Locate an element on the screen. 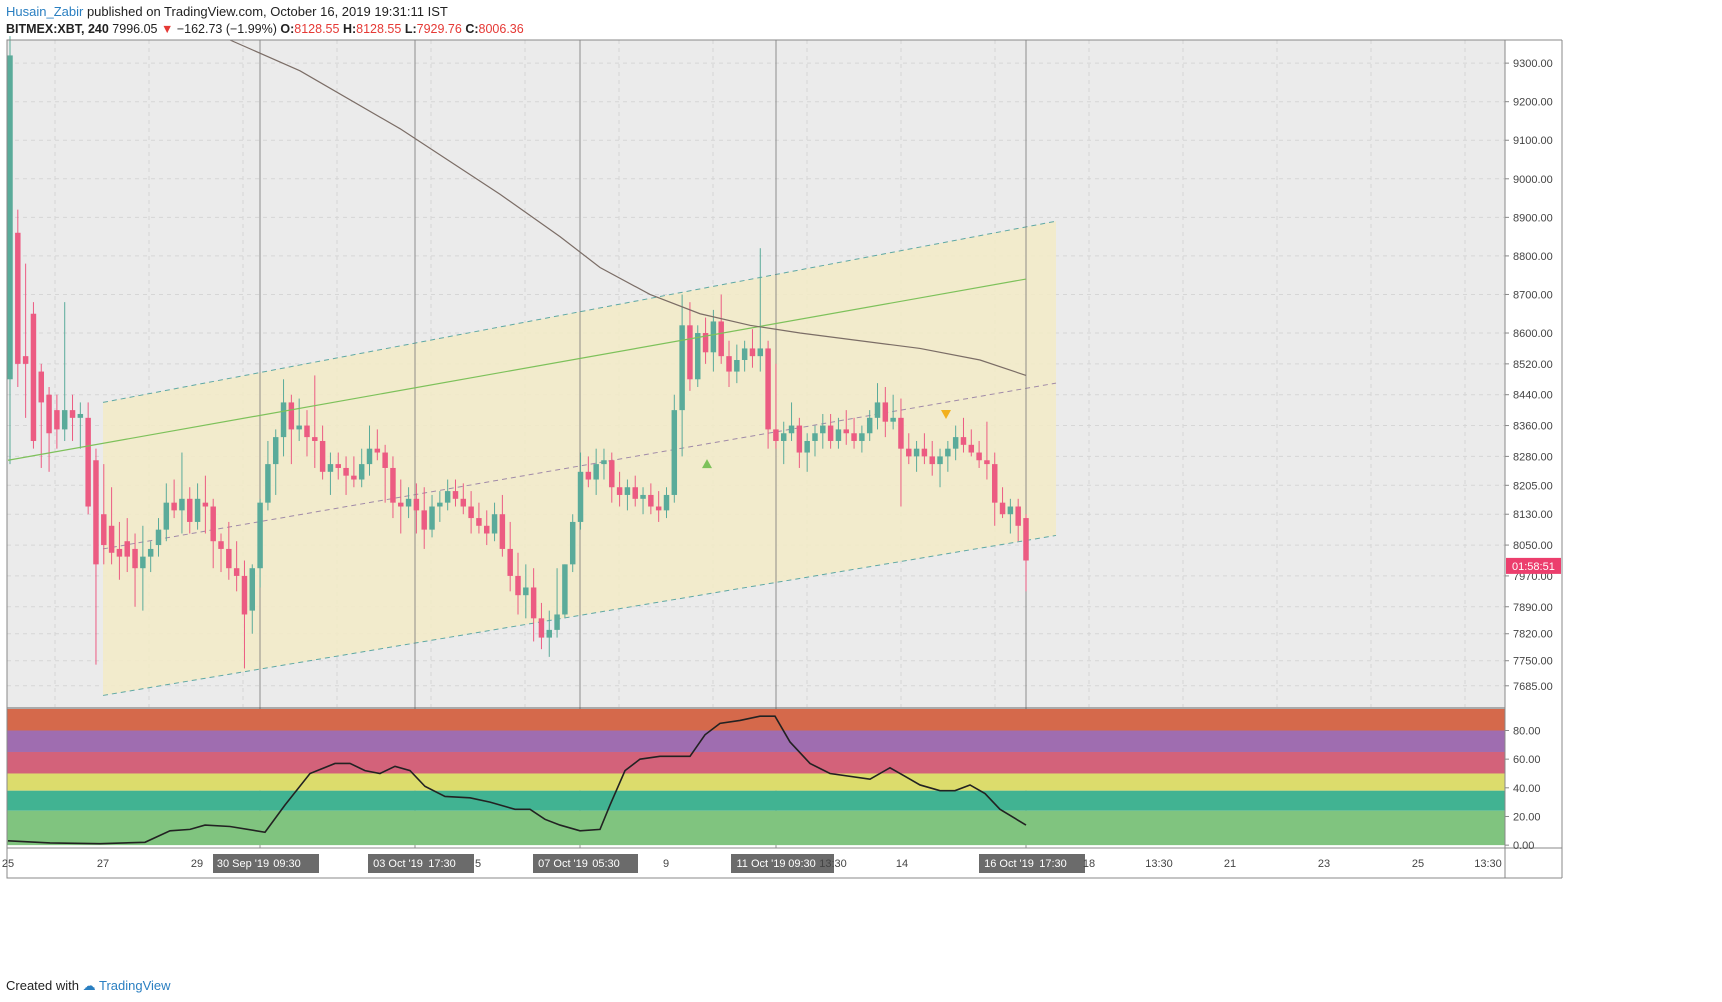 The width and height of the screenshot is (1722, 1002). high-value: 8128.55 is located at coordinates (379, 29).